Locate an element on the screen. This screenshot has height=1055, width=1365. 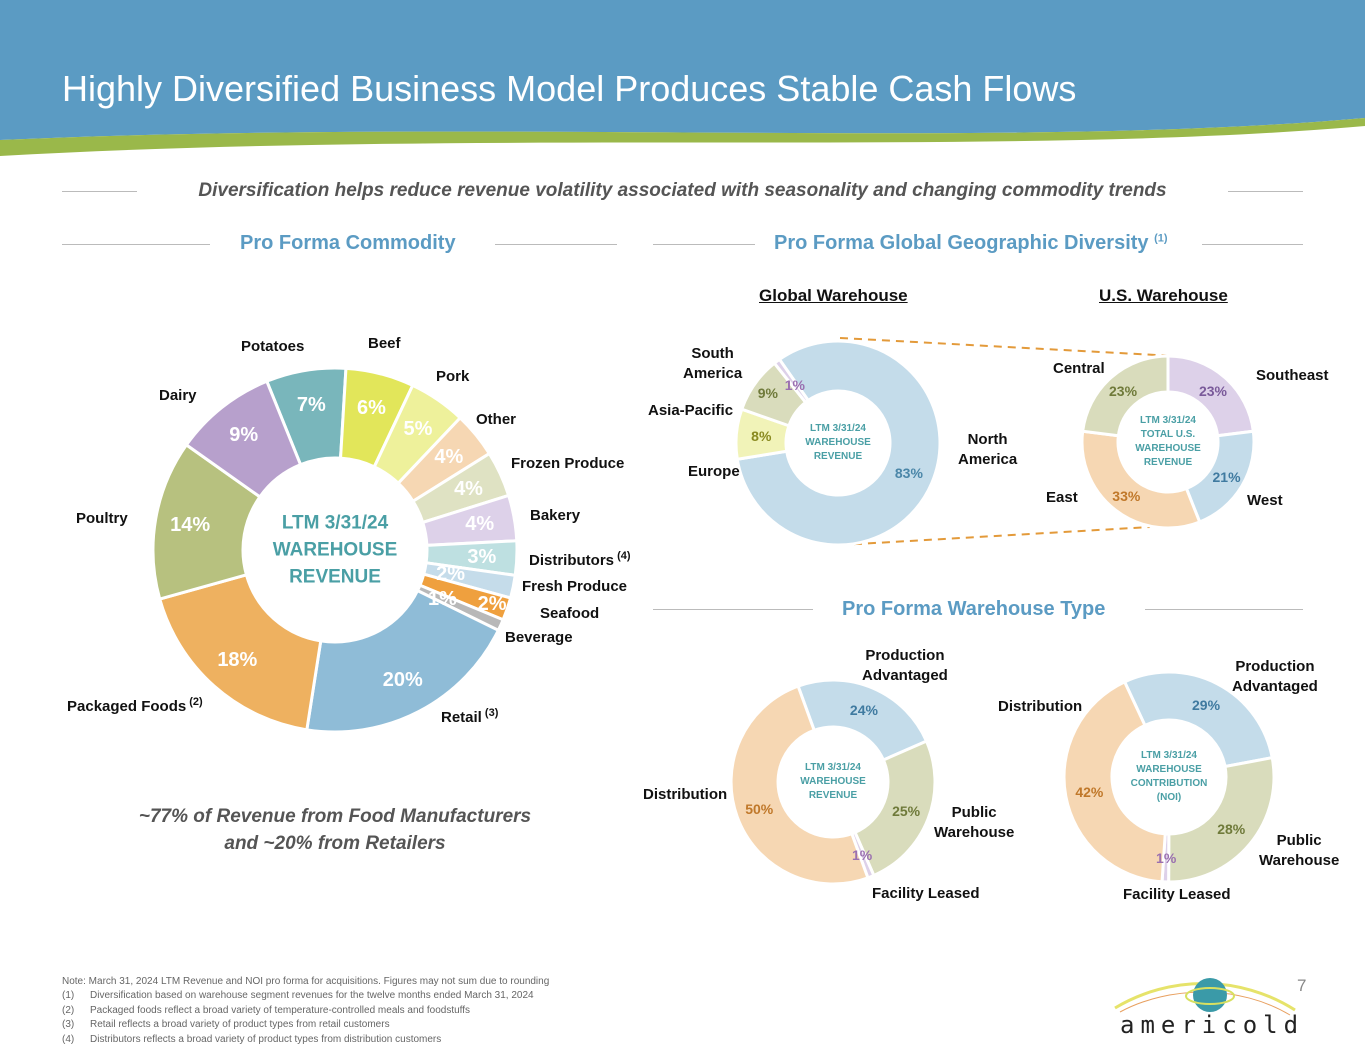
section-title-commodity: Pro Forma Commodity is located at coordinates (348, 243).